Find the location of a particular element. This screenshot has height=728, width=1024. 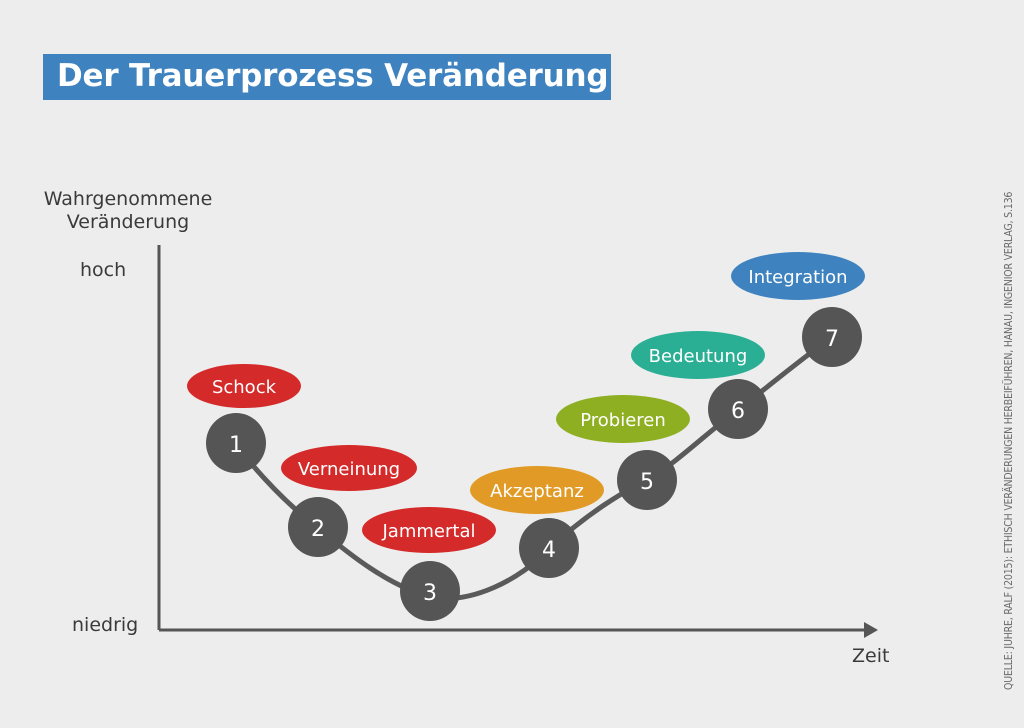

stage-3: Jammertal 3 is located at coordinates (429, 564).